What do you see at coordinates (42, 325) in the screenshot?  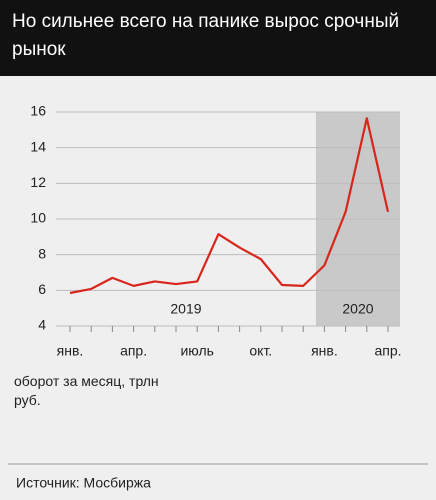 I see `y-tick-label: 4` at bounding box center [42, 325].